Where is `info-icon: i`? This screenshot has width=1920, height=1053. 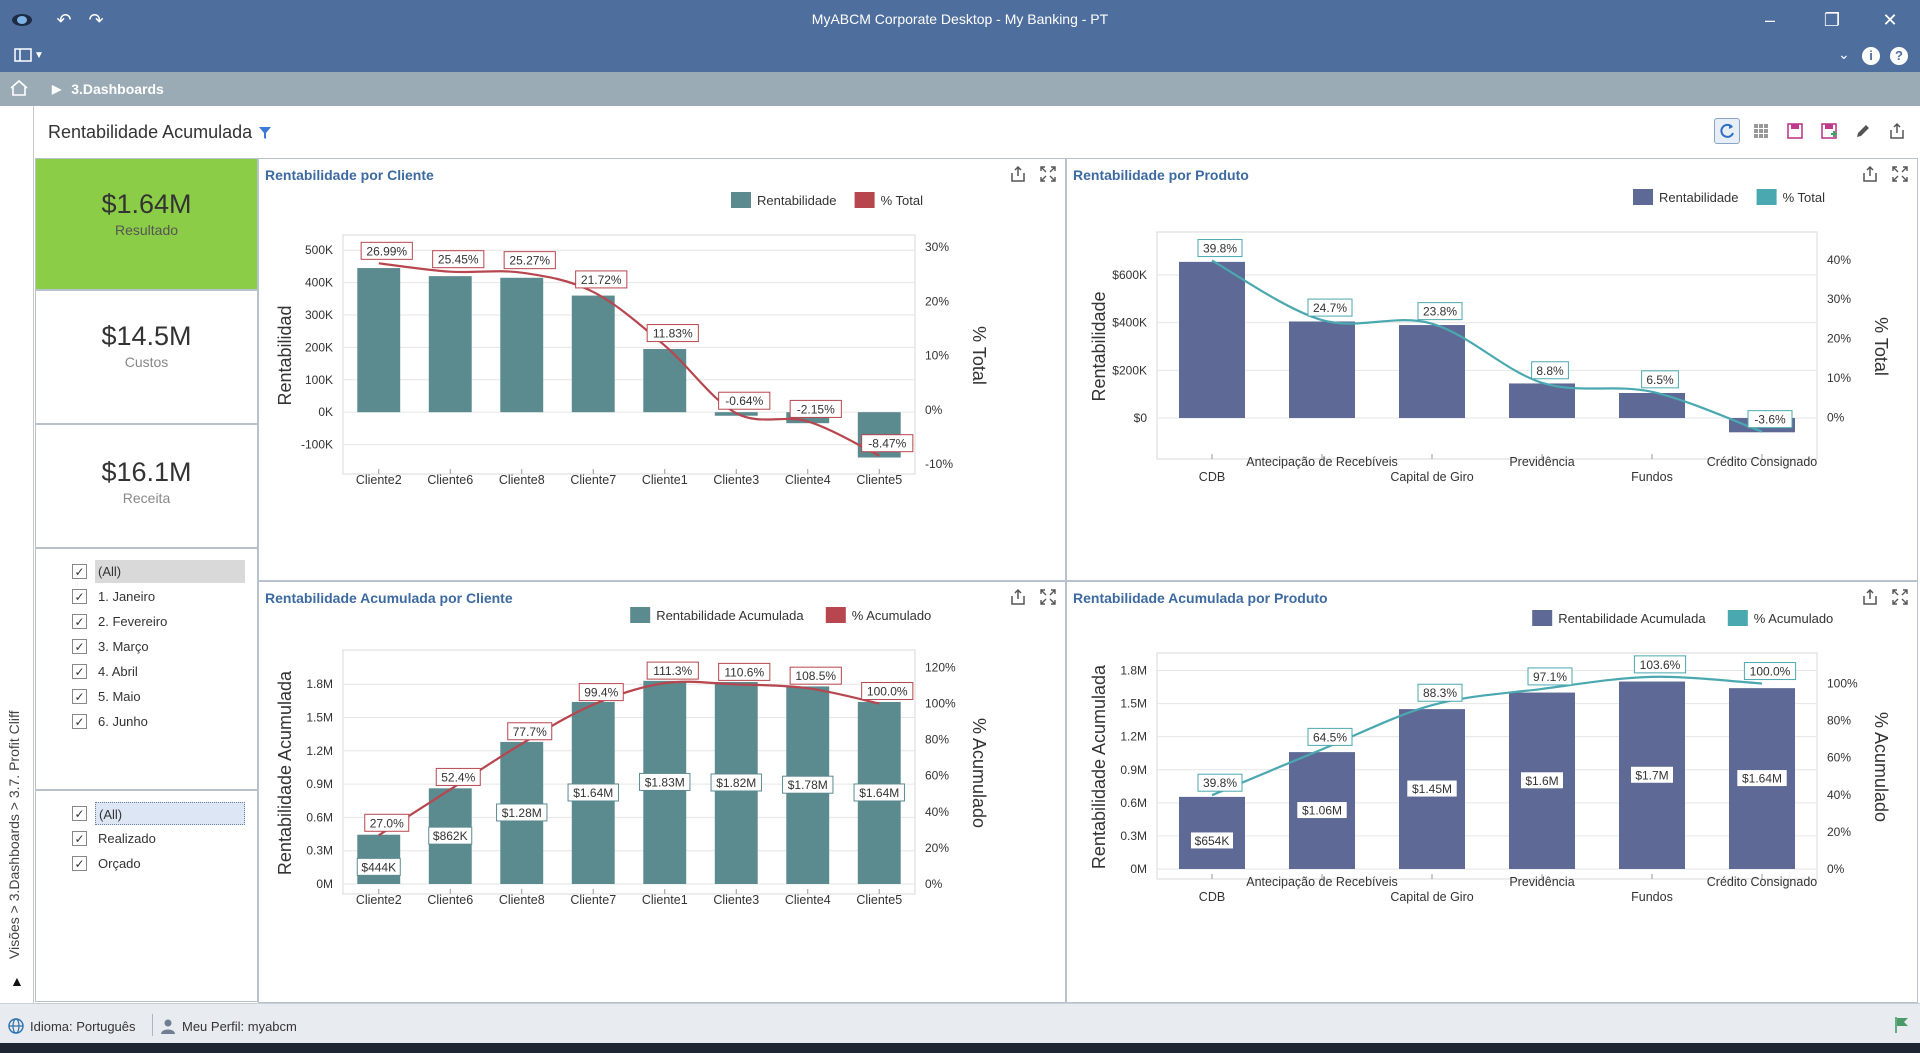 info-icon: i is located at coordinates (1871, 56).